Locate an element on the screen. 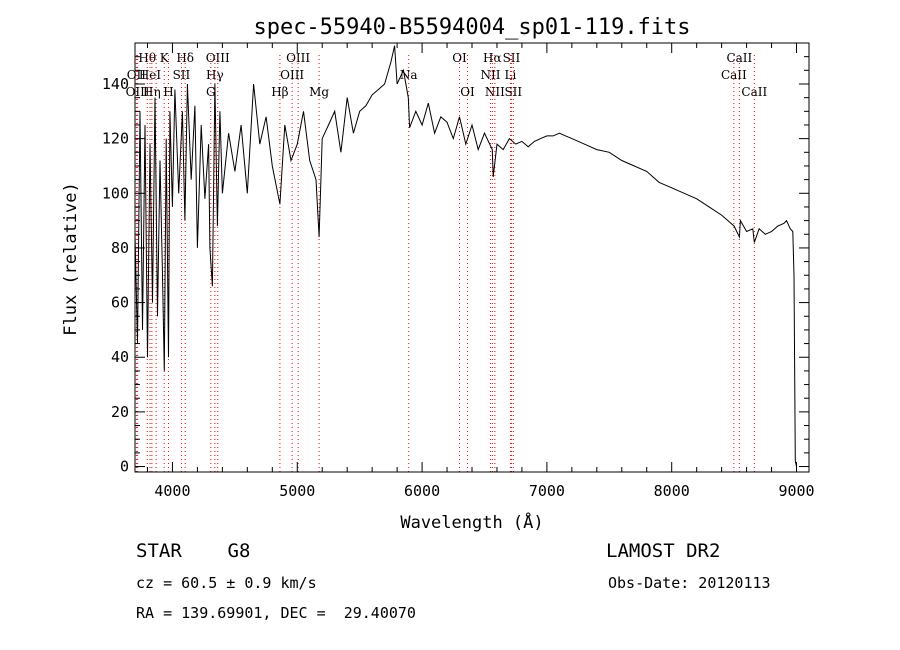 This screenshot has width=900, height=650. line-marker-label-4: Hη is located at coordinates (152, 92).